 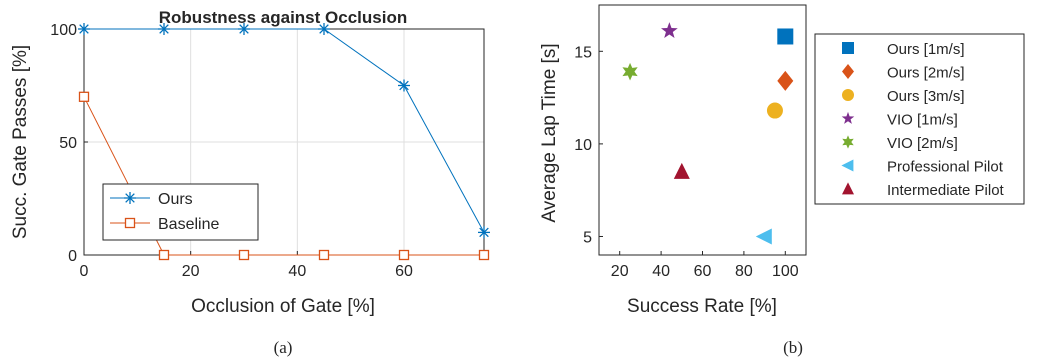 What do you see at coordinates (848, 117) in the screenshot?
I see `legend-marker-vio-1m-s` at bounding box center [848, 117].